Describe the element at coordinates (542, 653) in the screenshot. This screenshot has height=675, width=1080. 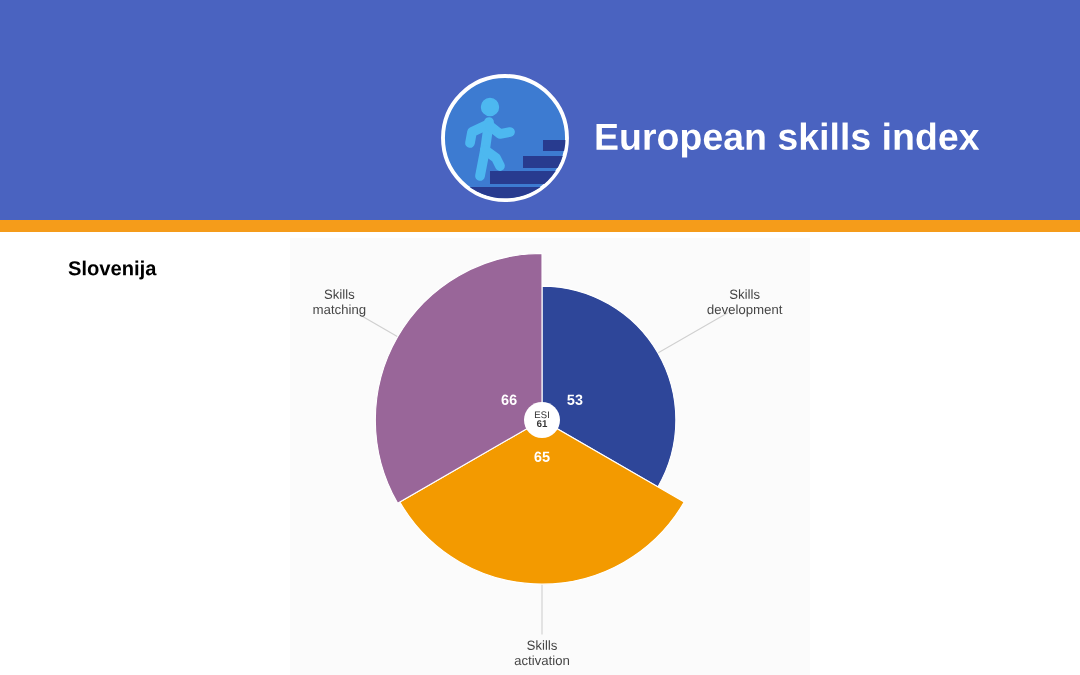
I see `category-label: Skills activation` at that location.